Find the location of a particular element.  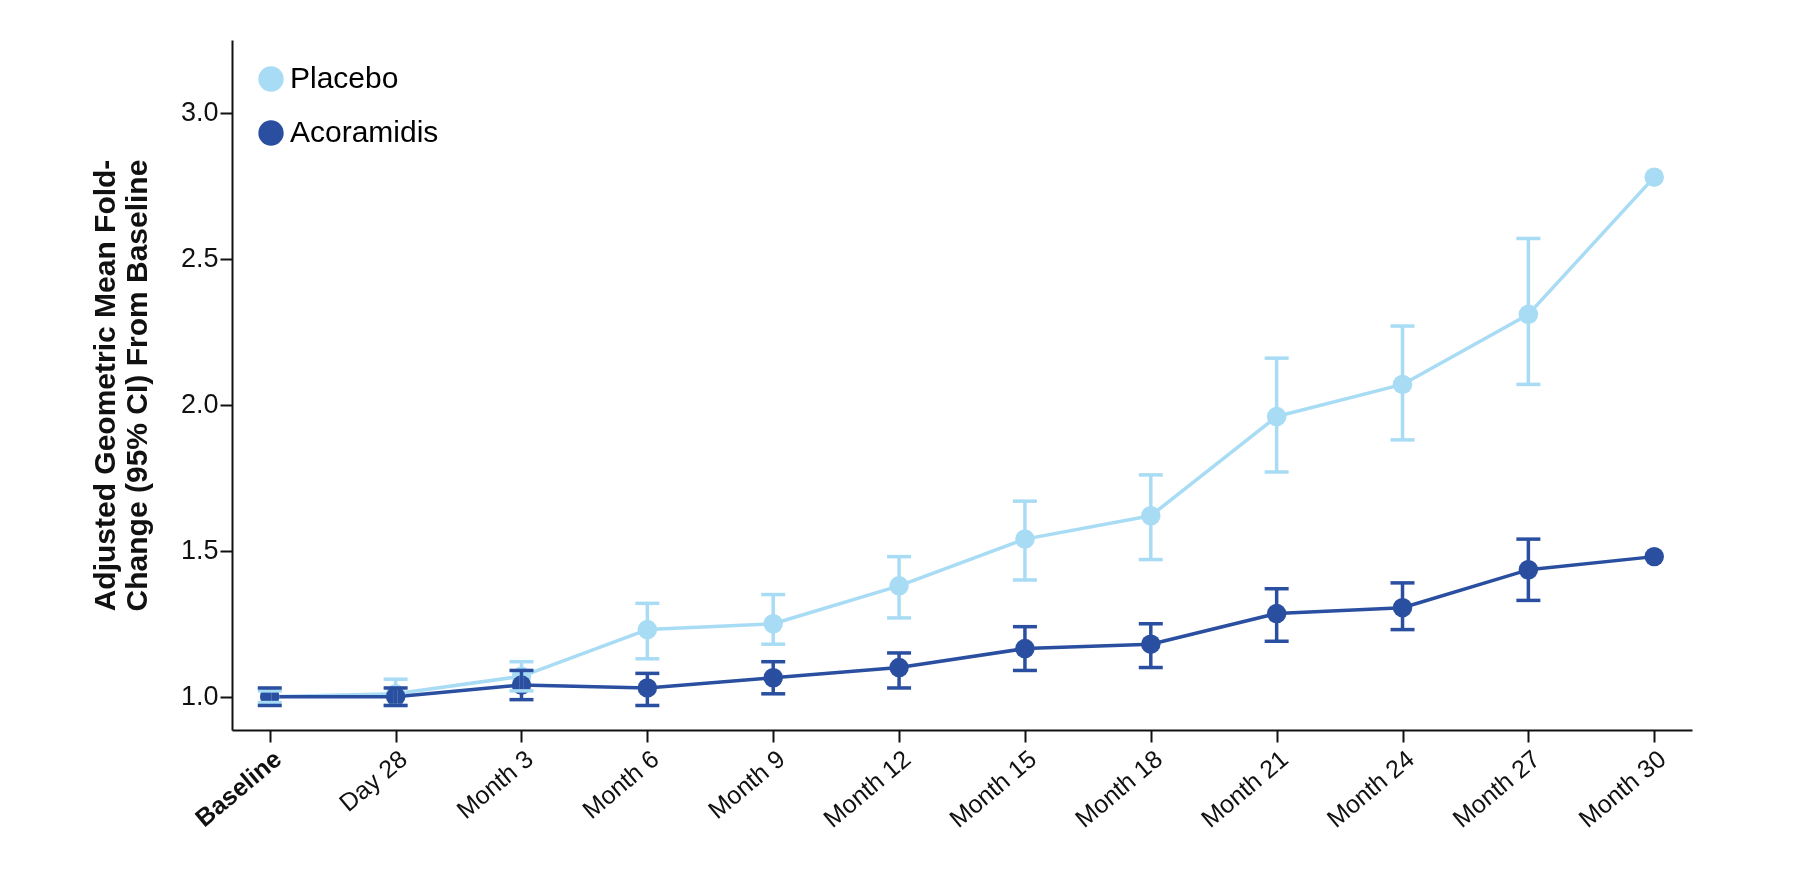

y-tick-label: 1.5 is located at coordinates (199, 550).